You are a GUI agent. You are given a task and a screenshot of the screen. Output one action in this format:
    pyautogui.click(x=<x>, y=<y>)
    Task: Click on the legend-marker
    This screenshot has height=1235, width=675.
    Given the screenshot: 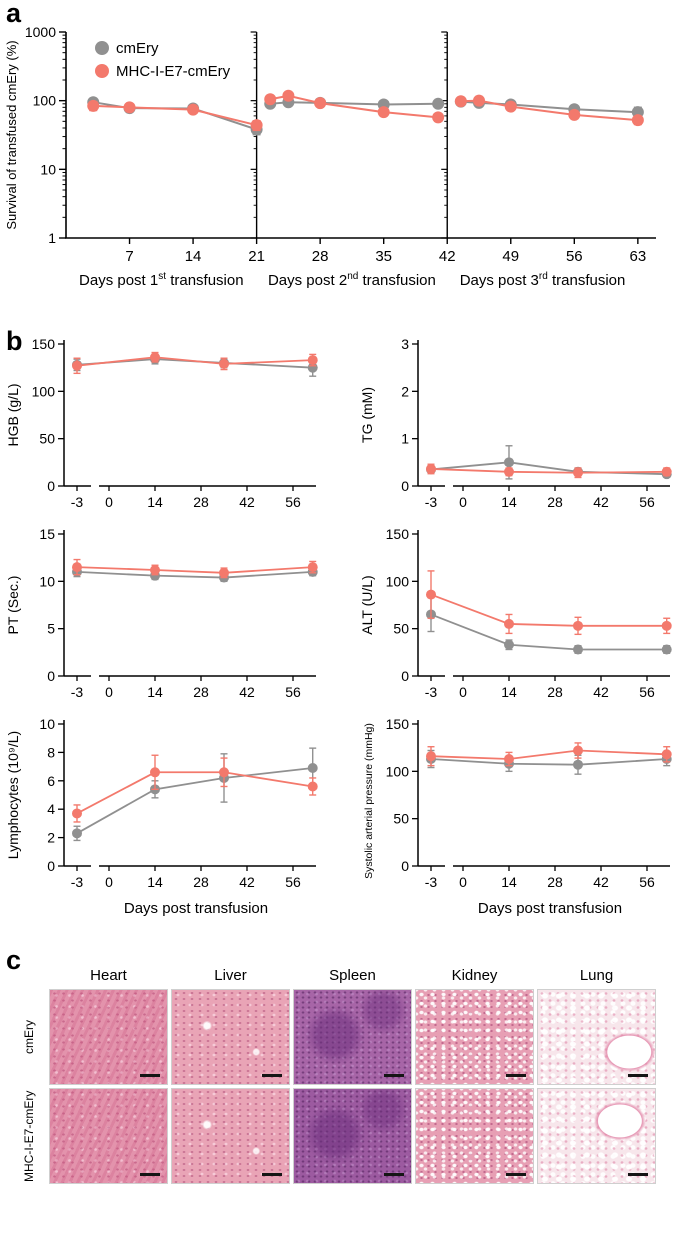 What is the action you would take?
    pyautogui.click(x=102, y=71)
    